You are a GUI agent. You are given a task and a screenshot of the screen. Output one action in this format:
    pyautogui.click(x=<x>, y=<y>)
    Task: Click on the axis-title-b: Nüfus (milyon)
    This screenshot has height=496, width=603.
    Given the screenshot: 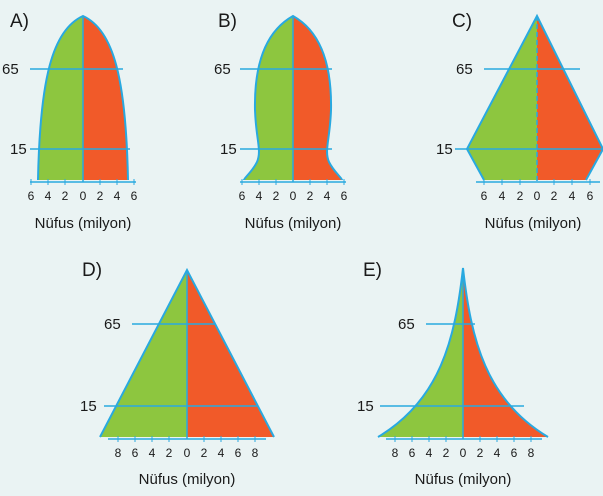 What is the action you would take?
    pyautogui.click(x=293, y=223)
    